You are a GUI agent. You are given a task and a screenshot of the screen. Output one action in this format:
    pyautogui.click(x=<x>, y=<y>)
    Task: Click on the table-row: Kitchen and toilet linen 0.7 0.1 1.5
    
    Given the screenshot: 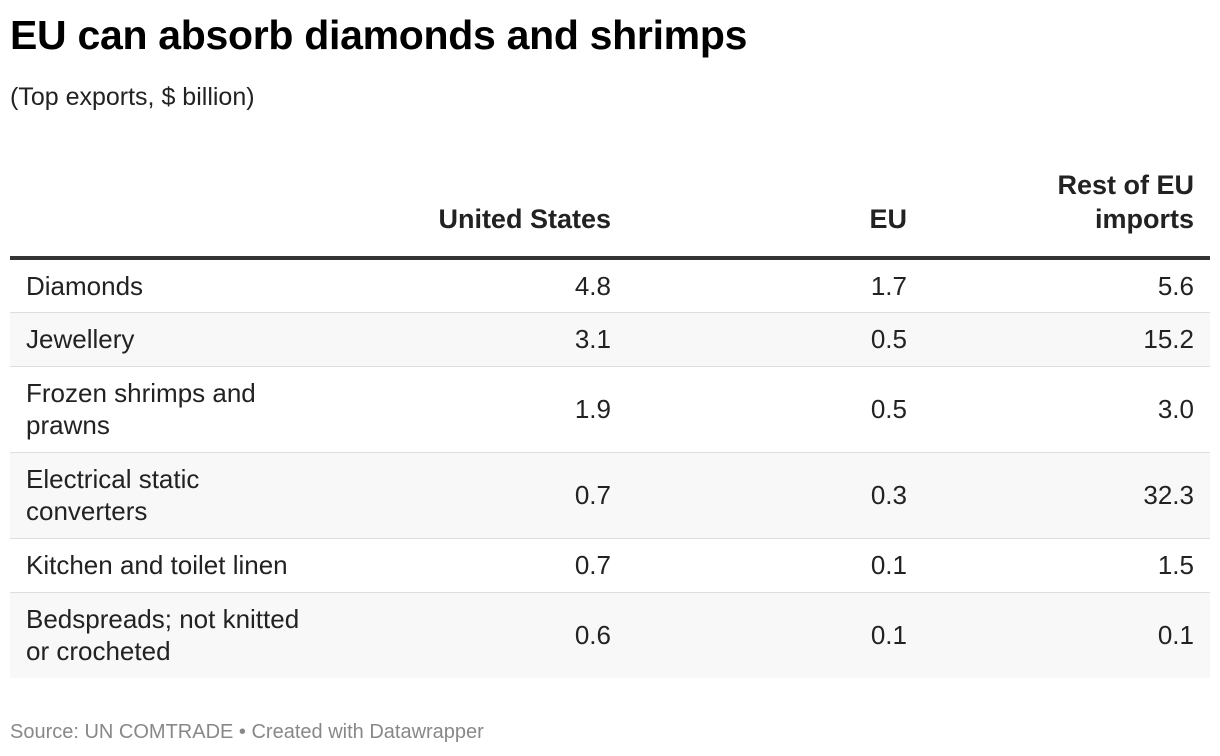 What is the action you would take?
    pyautogui.click(x=610, y=565)
    